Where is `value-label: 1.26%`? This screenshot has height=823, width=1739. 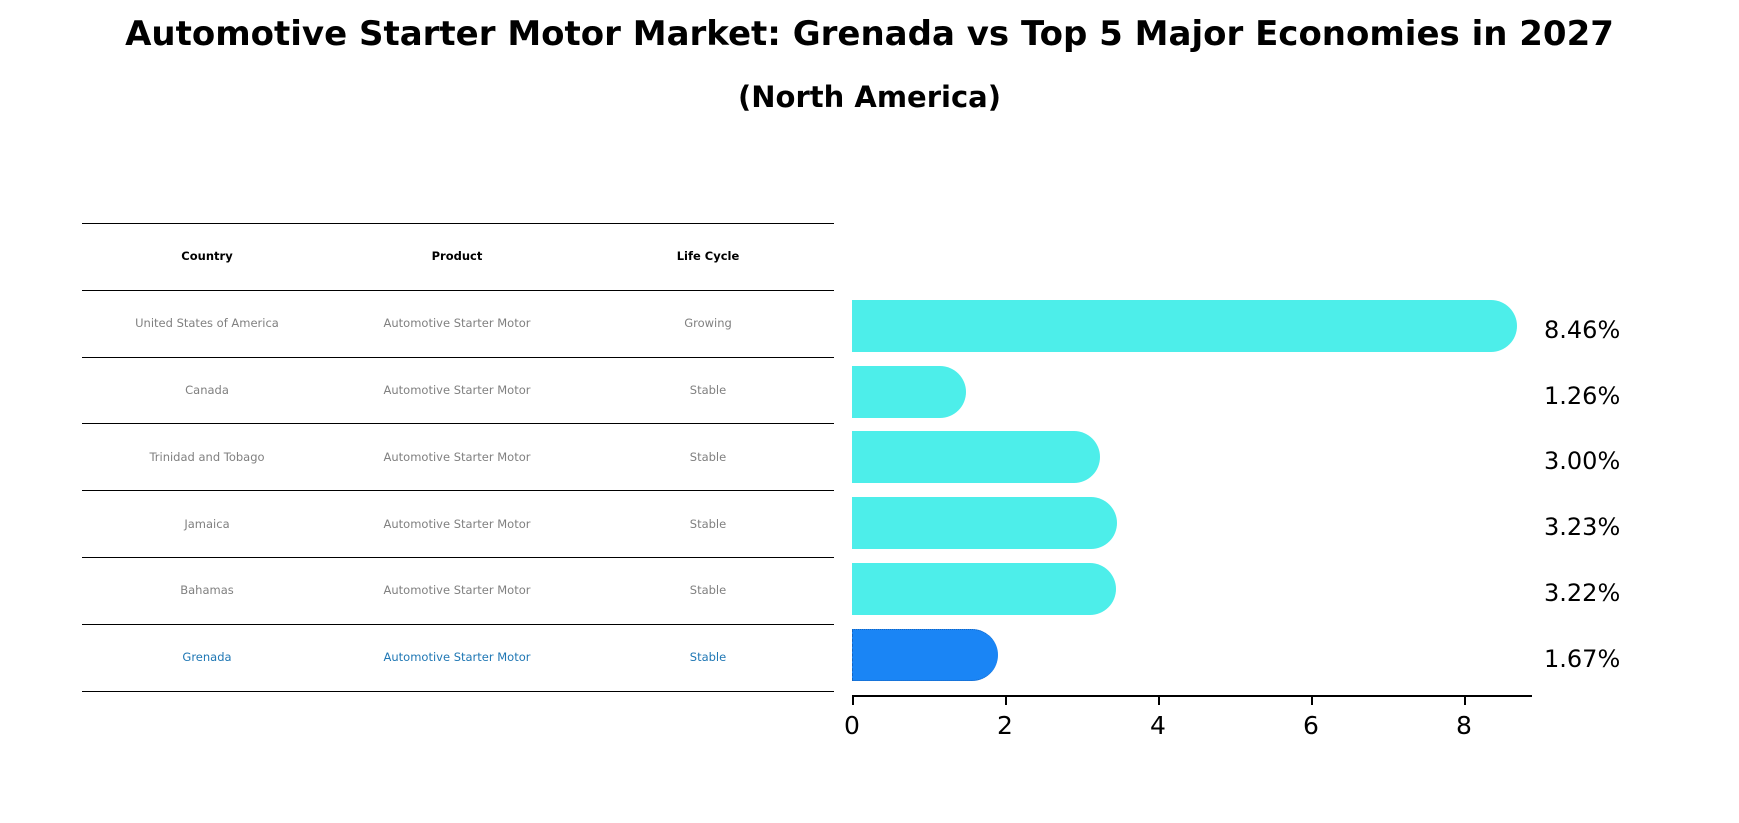
value-label: 1.26% is located at coordinates (1582, 395).